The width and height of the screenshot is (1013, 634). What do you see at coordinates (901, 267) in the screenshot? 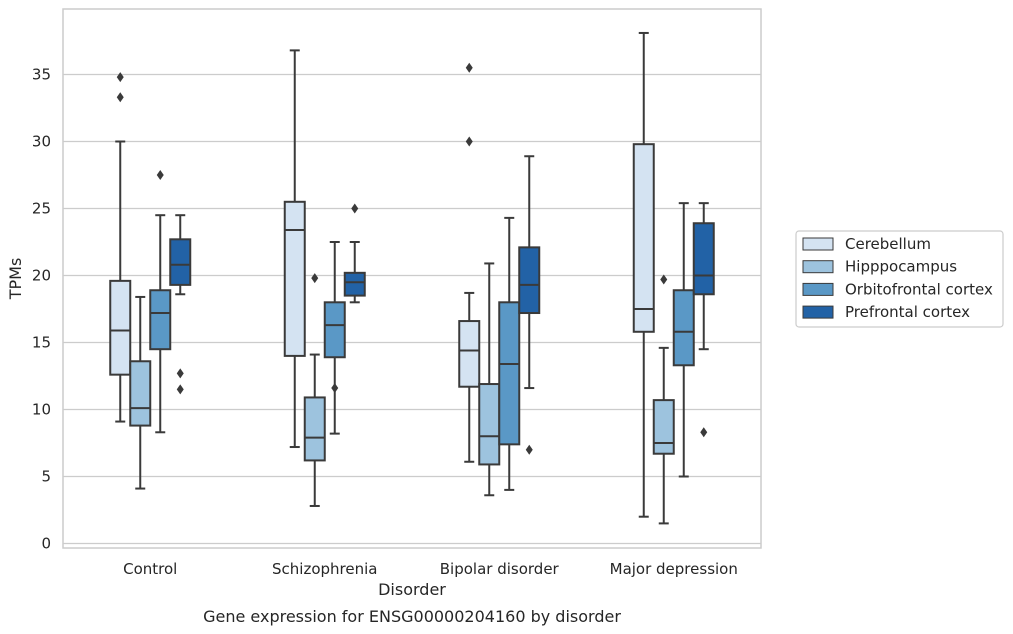
I see `legend-label: Hipppocampus` at bounding box center [901, 267].